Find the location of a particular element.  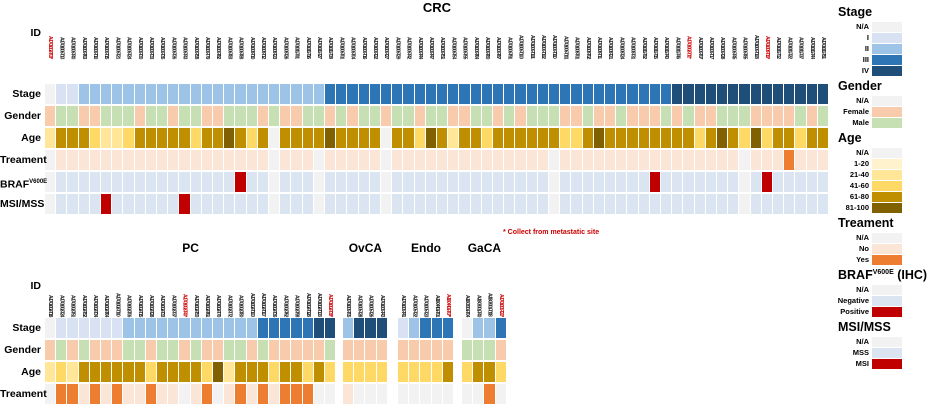

legend-title-braf: BRAFV600E (IHC) is located at coordinates (883, 275).